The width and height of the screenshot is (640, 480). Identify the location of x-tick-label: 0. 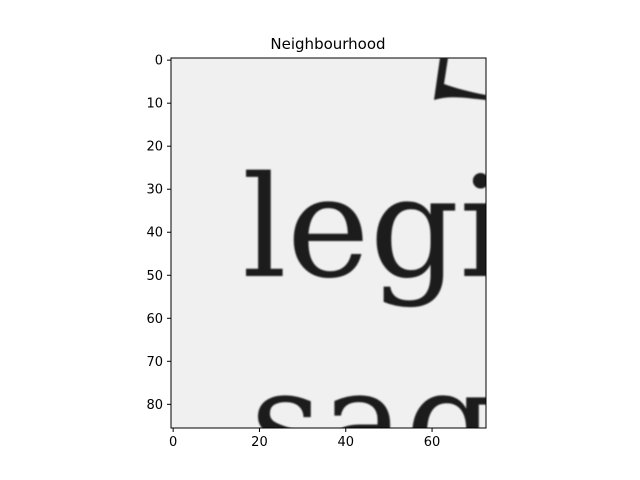
(173, 442).